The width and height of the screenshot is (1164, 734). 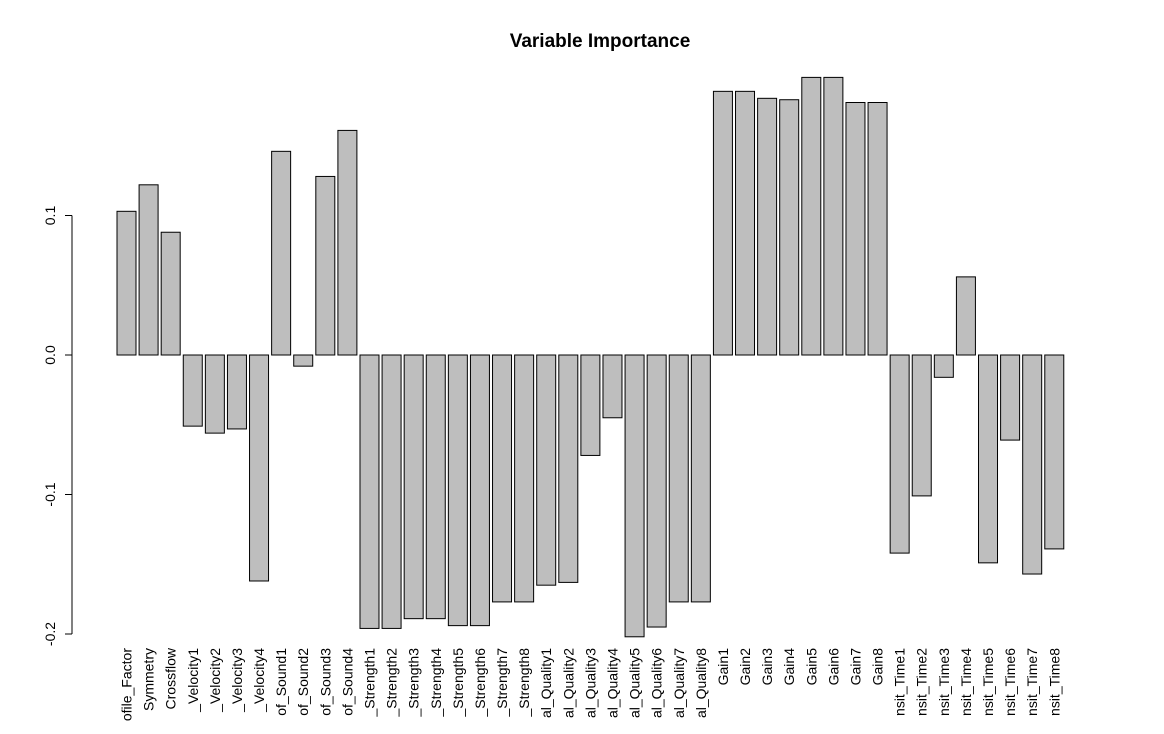 I want to click on x-tick-label: Gain5, so click(x=811, y=667).